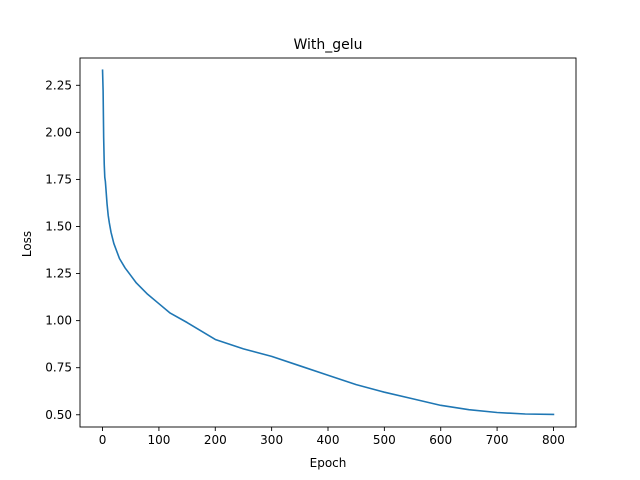 This screenshot has width=640, height=480. Describe the element at coordinates (553, 440) in the screenshot. I see `x-tick-label: 800` at that location.